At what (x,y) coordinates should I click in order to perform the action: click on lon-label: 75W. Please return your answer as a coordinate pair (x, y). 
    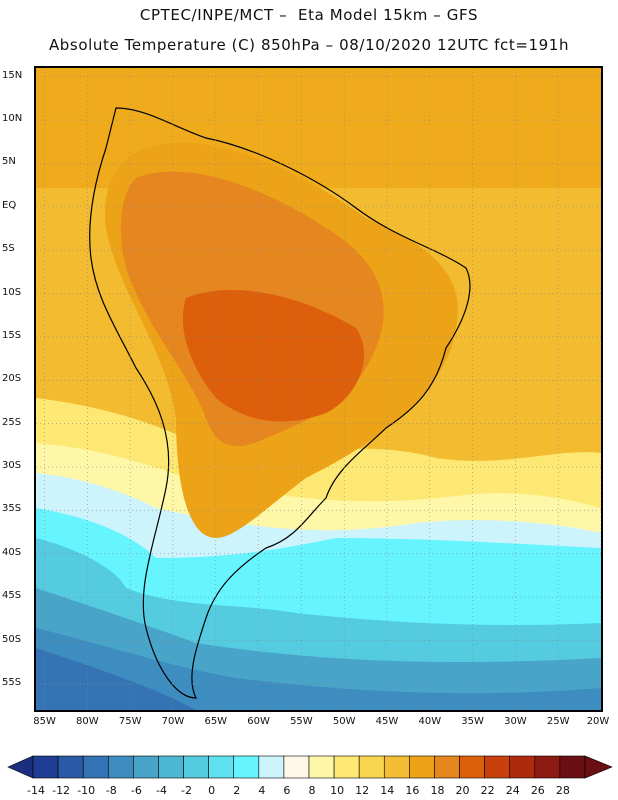
    Looking at the image, I should click on (130, 721).